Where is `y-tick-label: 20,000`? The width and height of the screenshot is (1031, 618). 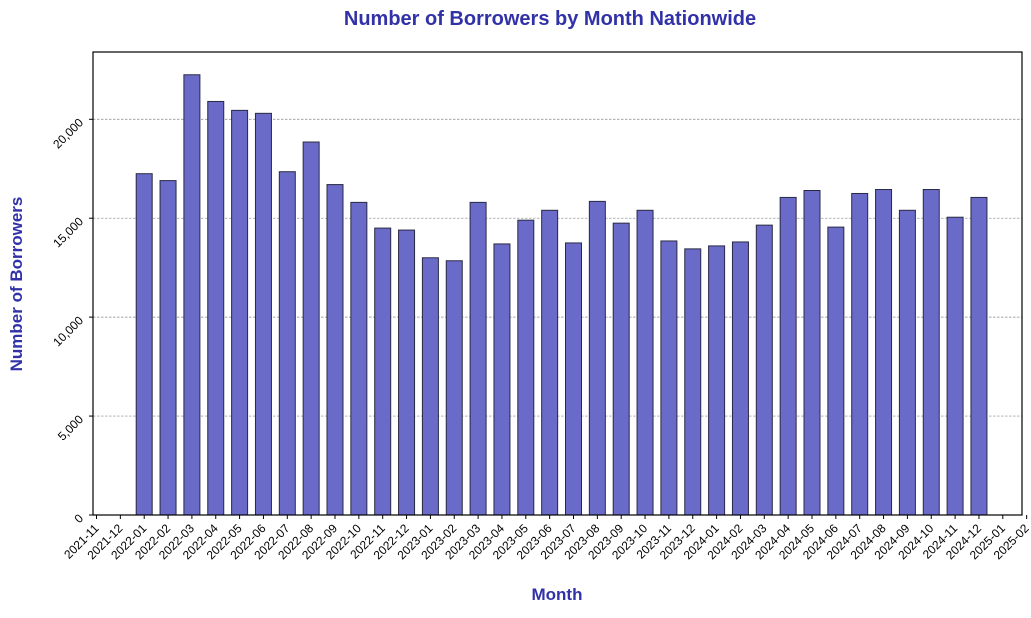 y-tick-label: 20,000 is located at coordinates (68, 133).